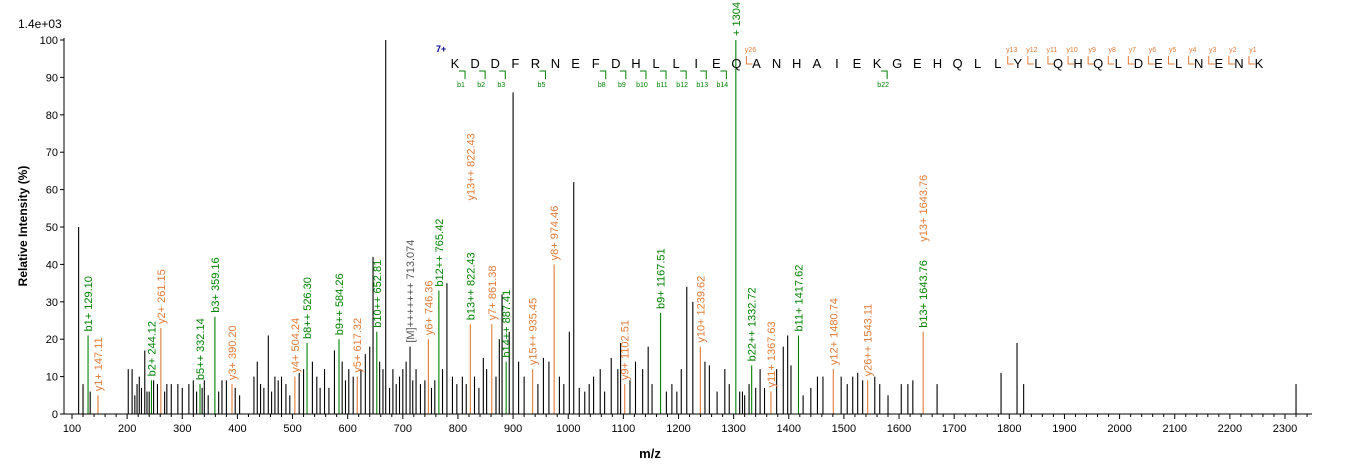 The width and height of the screenshot is (1362, 473). What do you see at coordinates (737, 19) in the screenshot?
I see `peak-annotation-label: + 1304` at bounding box center [737, 19].